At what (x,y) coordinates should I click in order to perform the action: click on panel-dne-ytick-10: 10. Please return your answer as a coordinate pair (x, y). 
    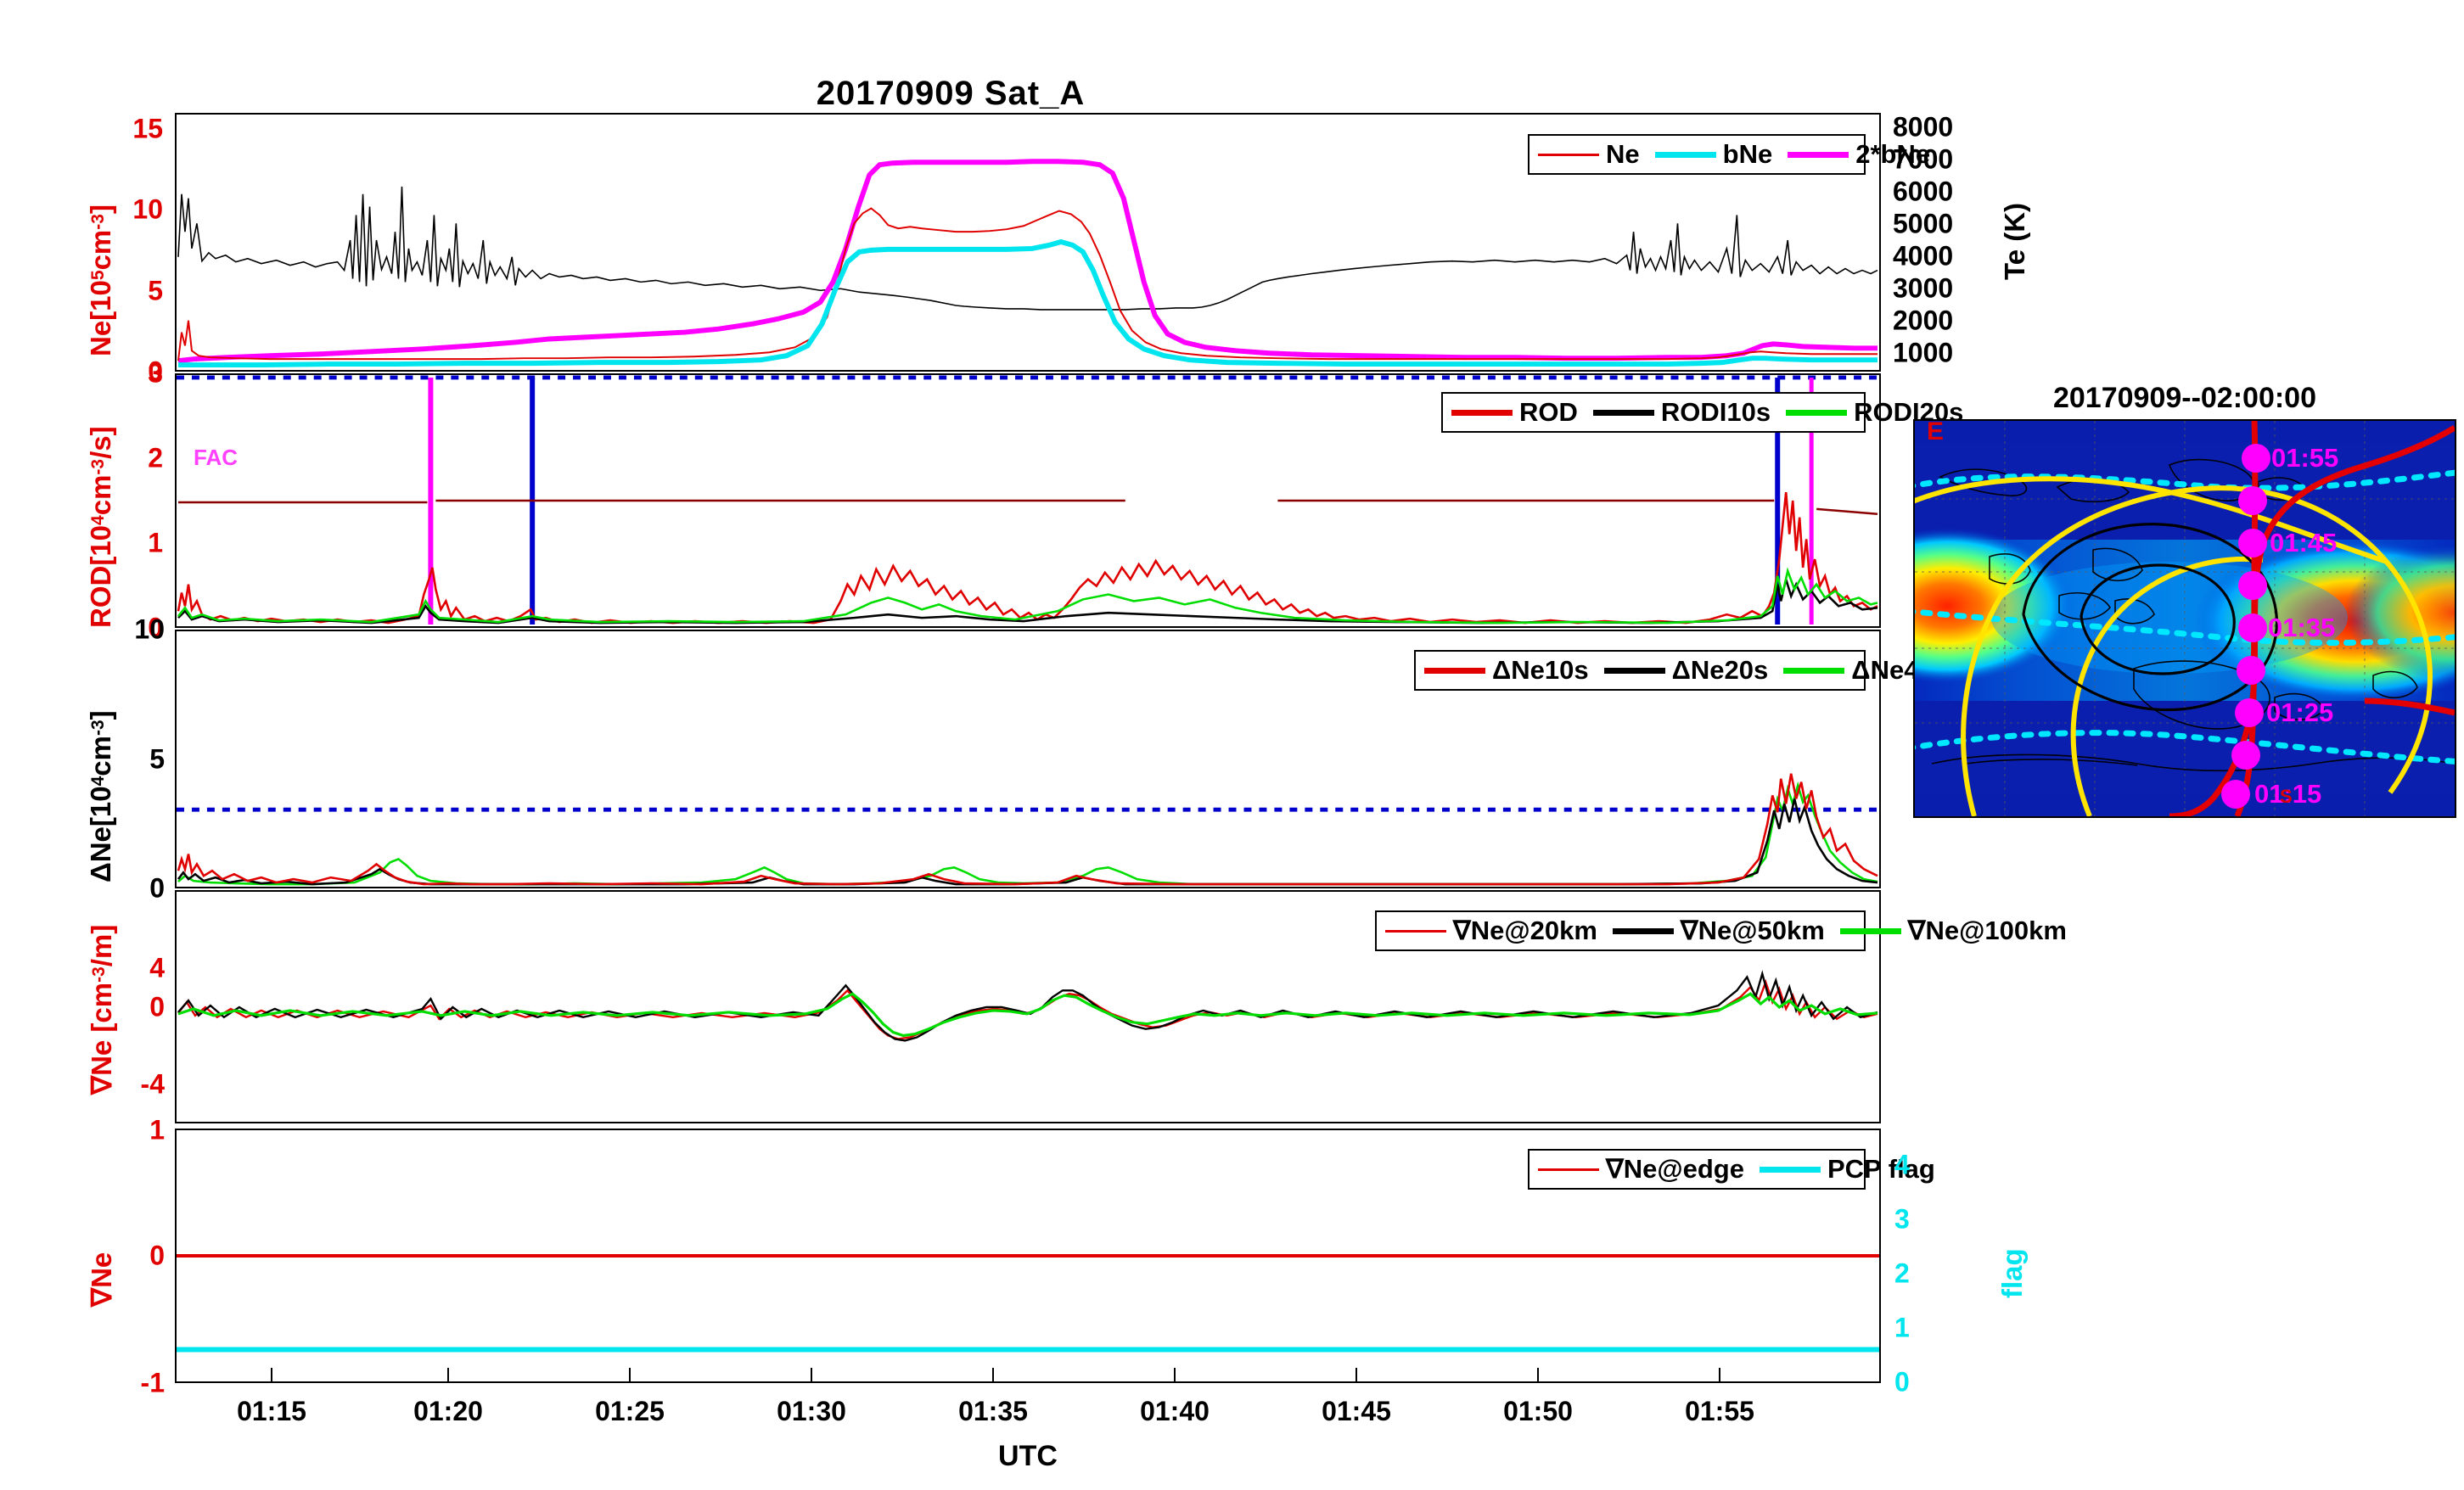
    Looking at the image, I should click on (149, 629).